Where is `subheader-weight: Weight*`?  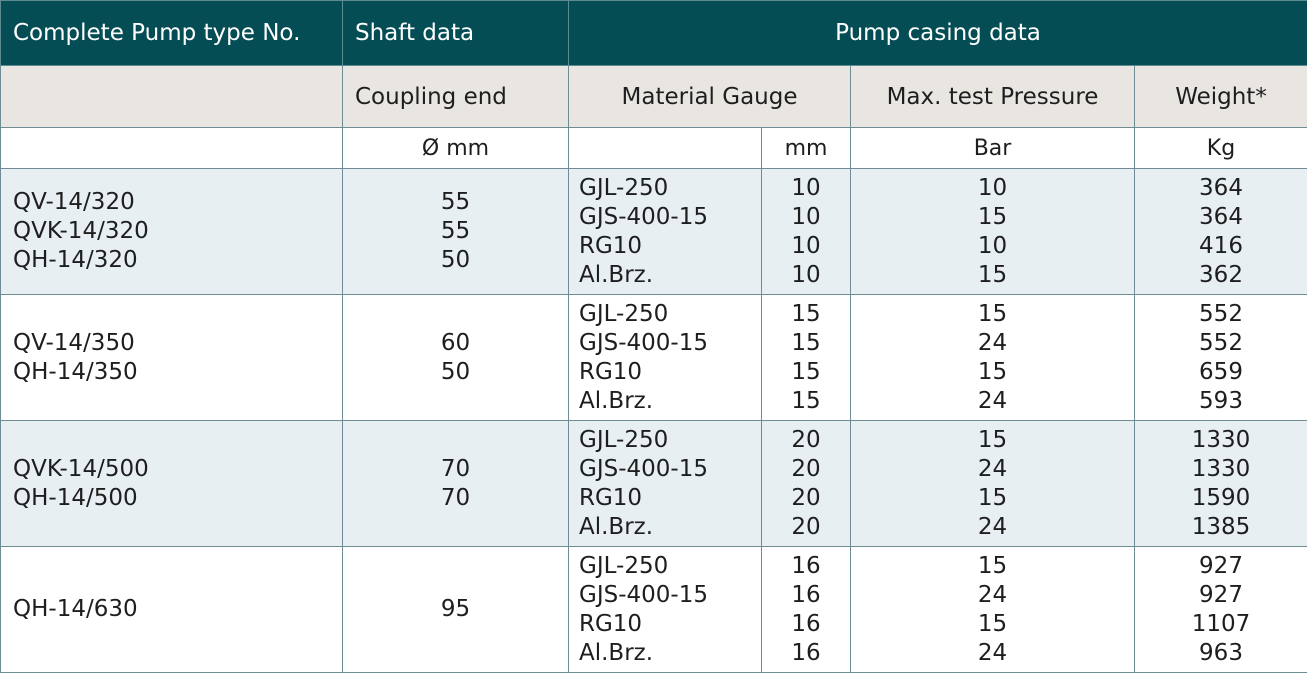
subheader-weight: Weight* is located at coordinates (1220, 96).